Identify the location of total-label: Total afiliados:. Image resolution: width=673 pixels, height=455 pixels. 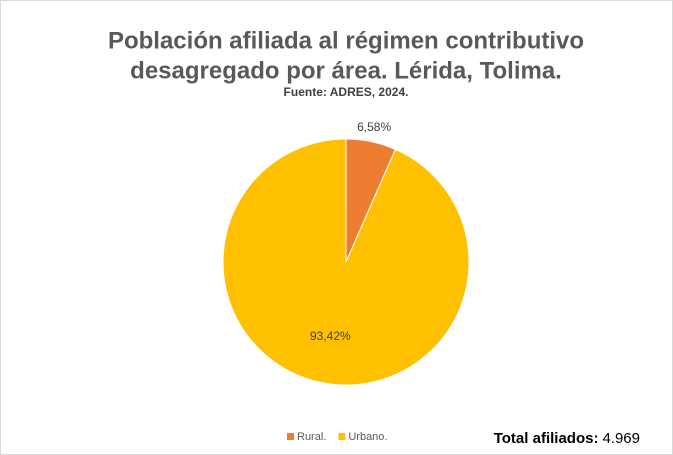
(546, 438).